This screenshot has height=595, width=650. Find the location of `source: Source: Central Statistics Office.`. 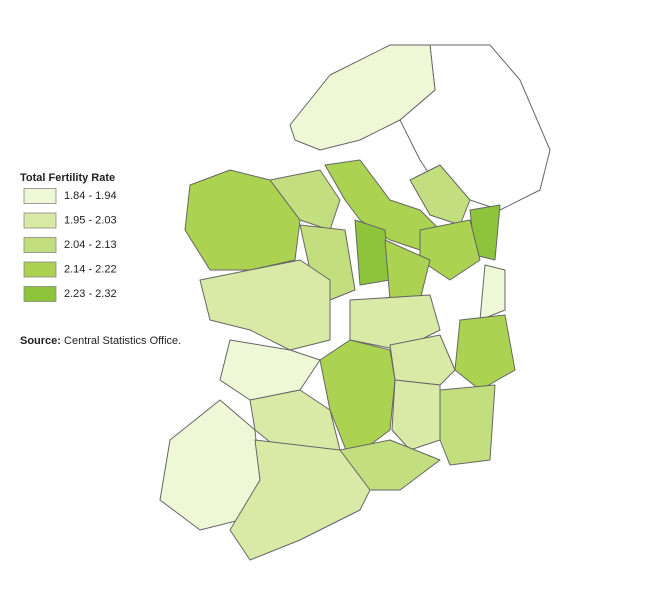

source: Source: Central Statistics Office. is located at coordinates (100, 341).